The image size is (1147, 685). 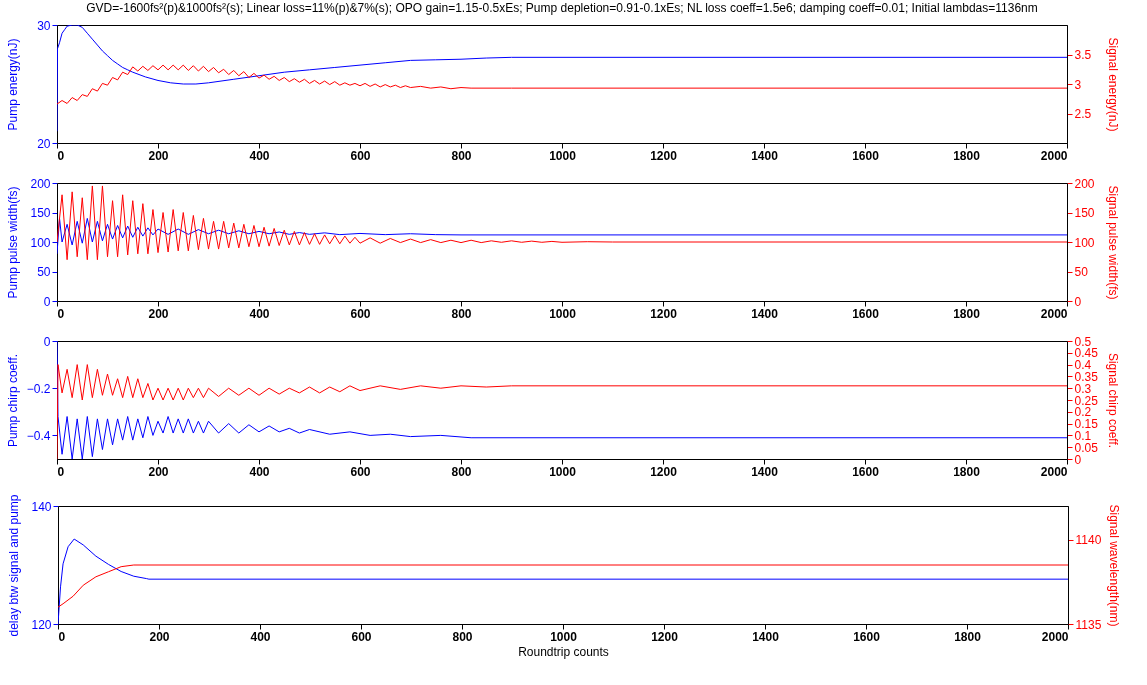 I want to click on y-tick-label: 20, so click(x=44, y=143).